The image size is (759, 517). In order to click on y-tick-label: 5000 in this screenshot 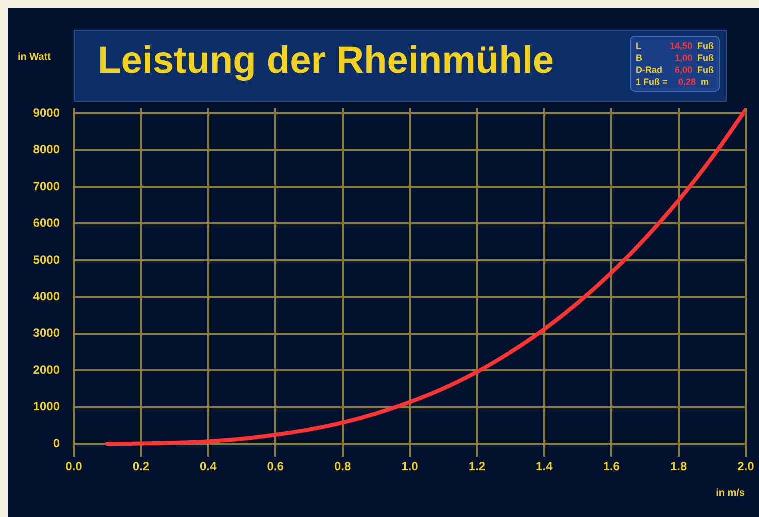, I will do `click(46, 259)`.